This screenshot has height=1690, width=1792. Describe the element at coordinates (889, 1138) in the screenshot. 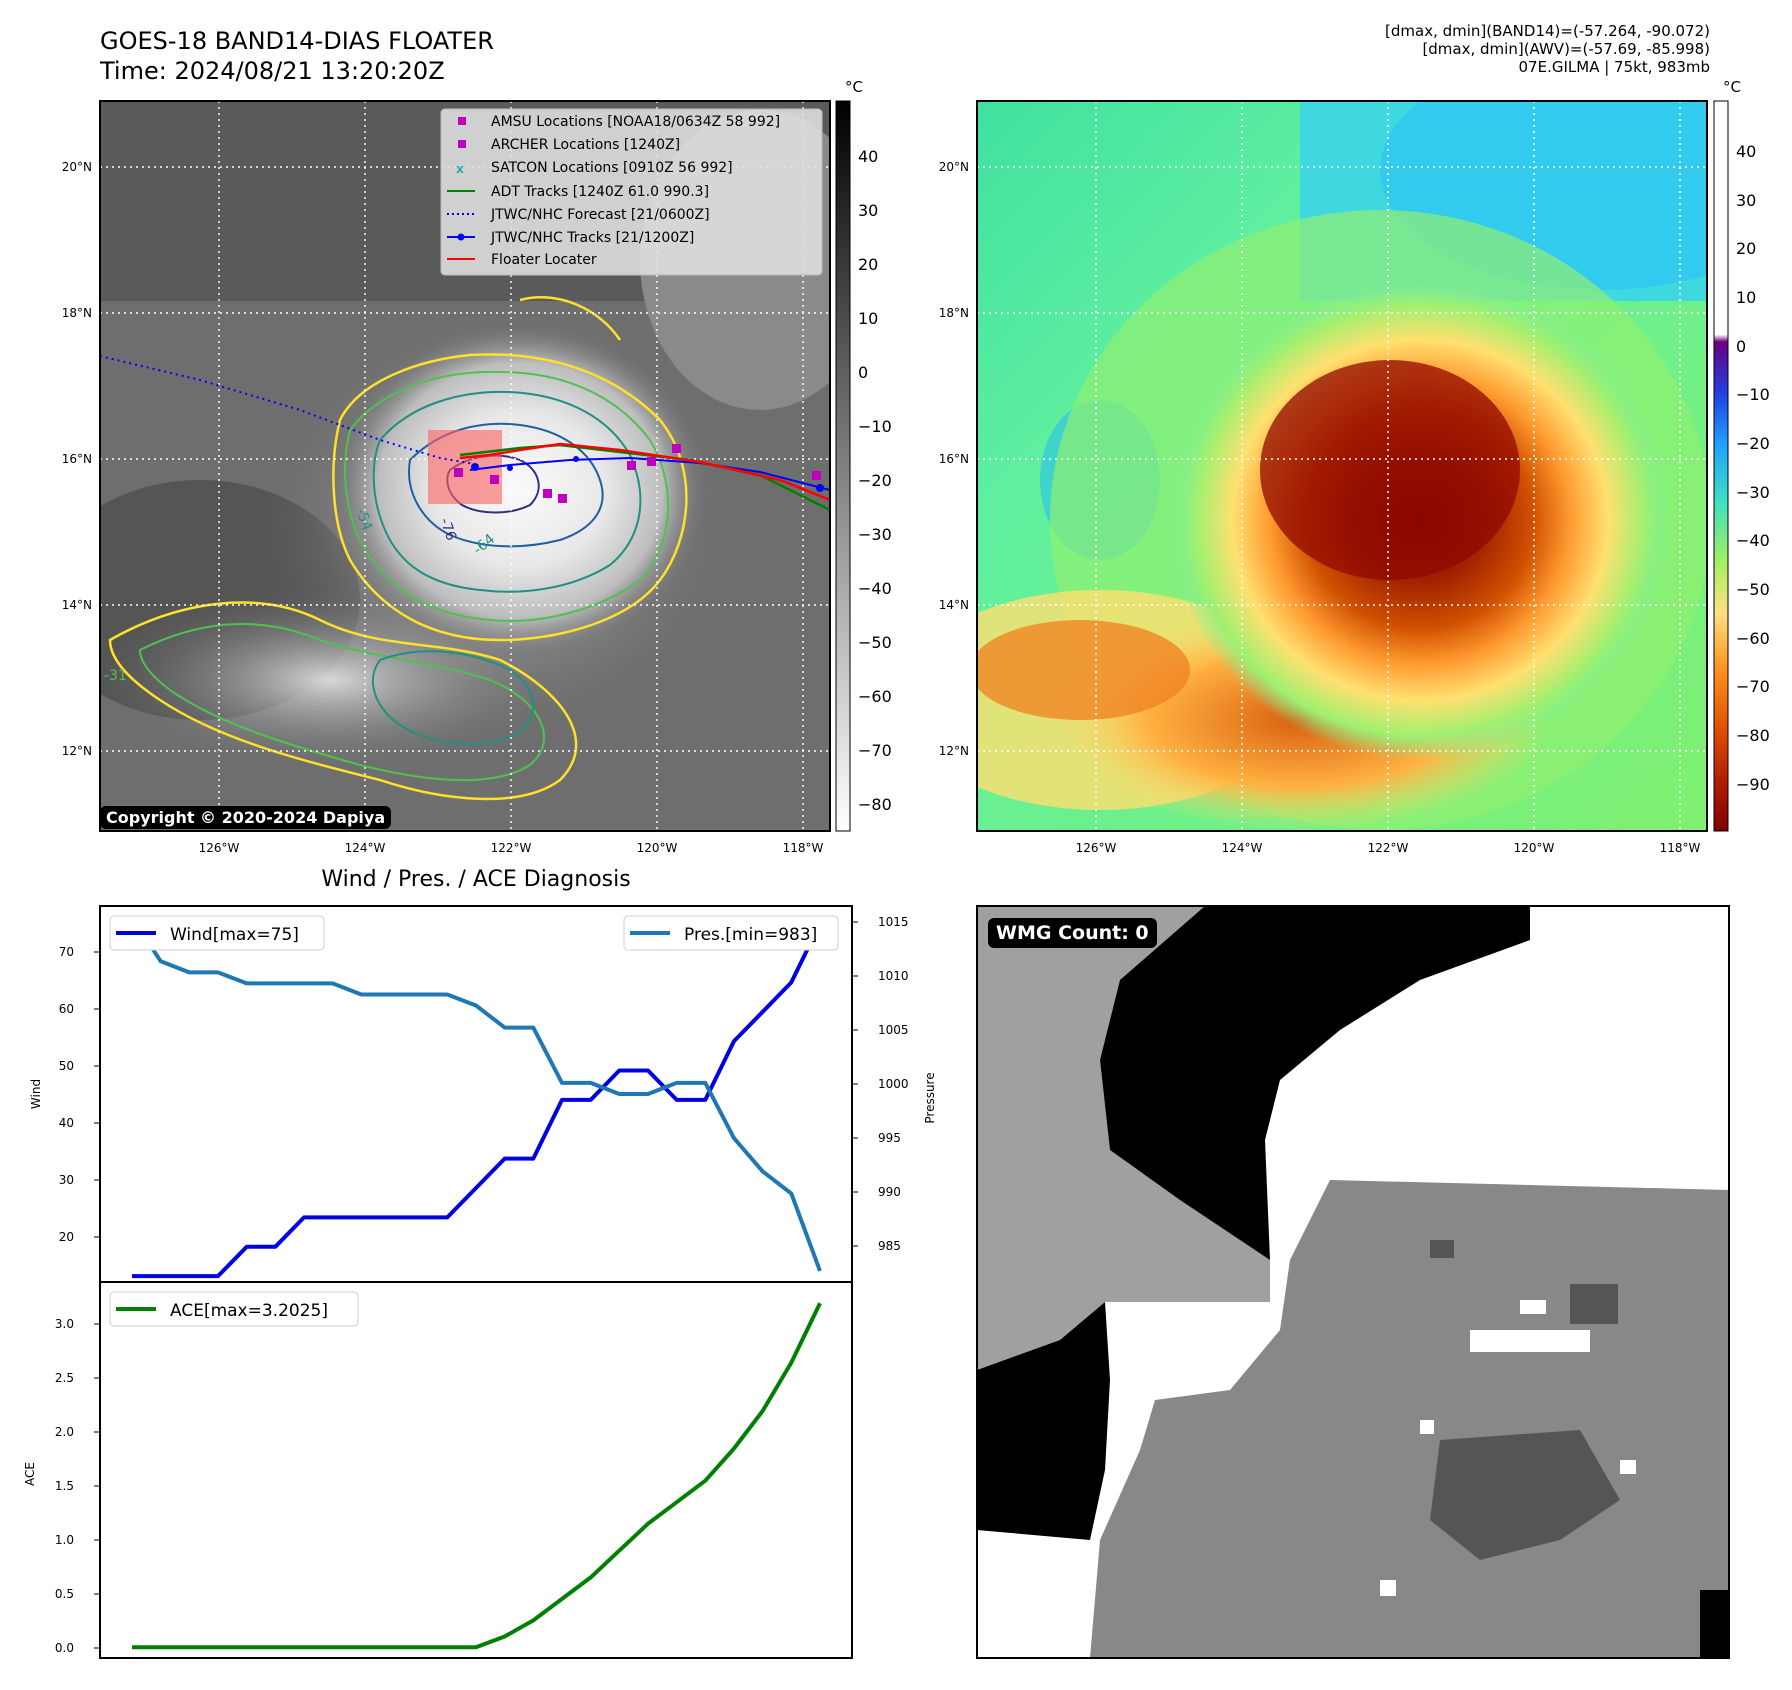

I see `svg-text: 995` at that location.